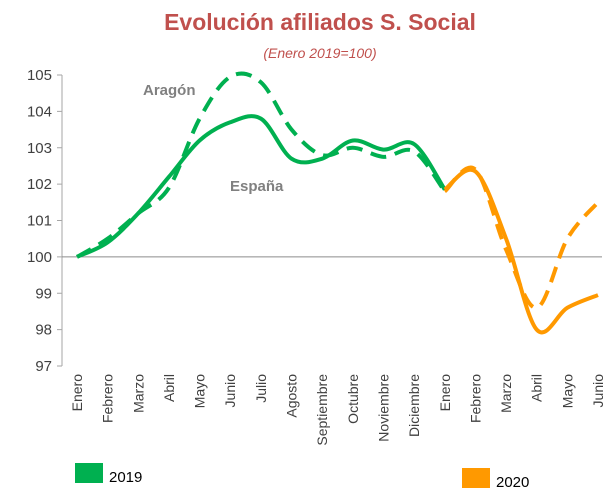 This screenshot has height=492, width=606. What do you see at coordinates (125, 477) in the screenshot?
I see `legend-label: 2019` at bounding box center [125, 477].